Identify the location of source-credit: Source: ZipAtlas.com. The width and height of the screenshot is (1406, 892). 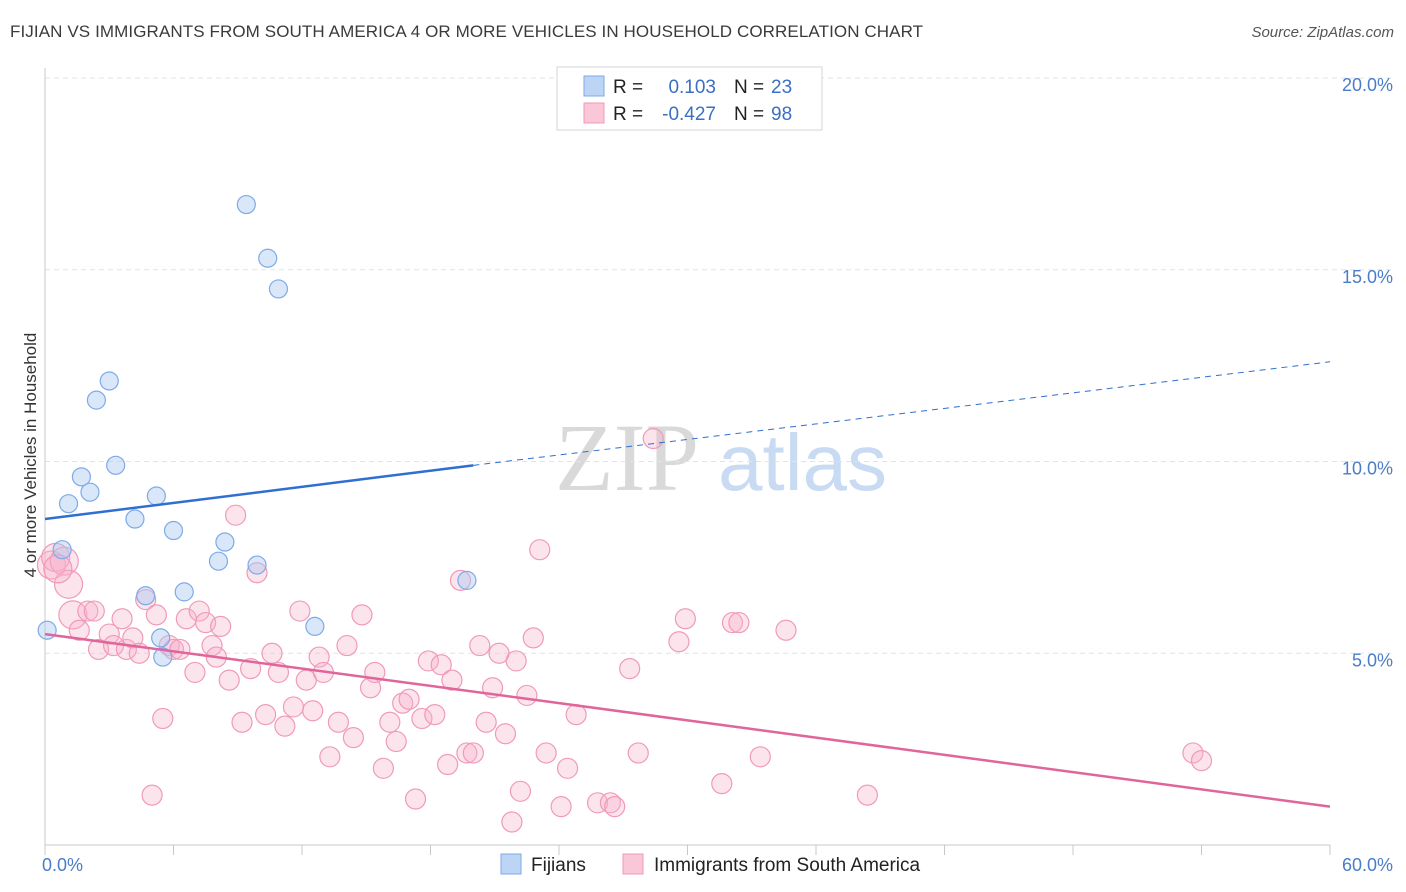
(1322, 32).